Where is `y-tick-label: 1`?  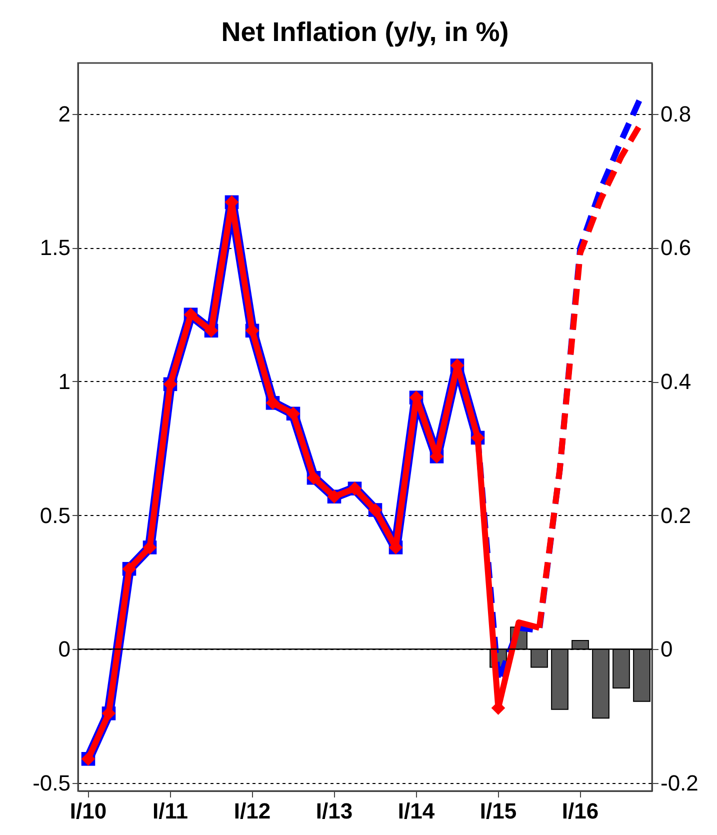 y-tick-label: 1 is located at coordinates (64, 381).